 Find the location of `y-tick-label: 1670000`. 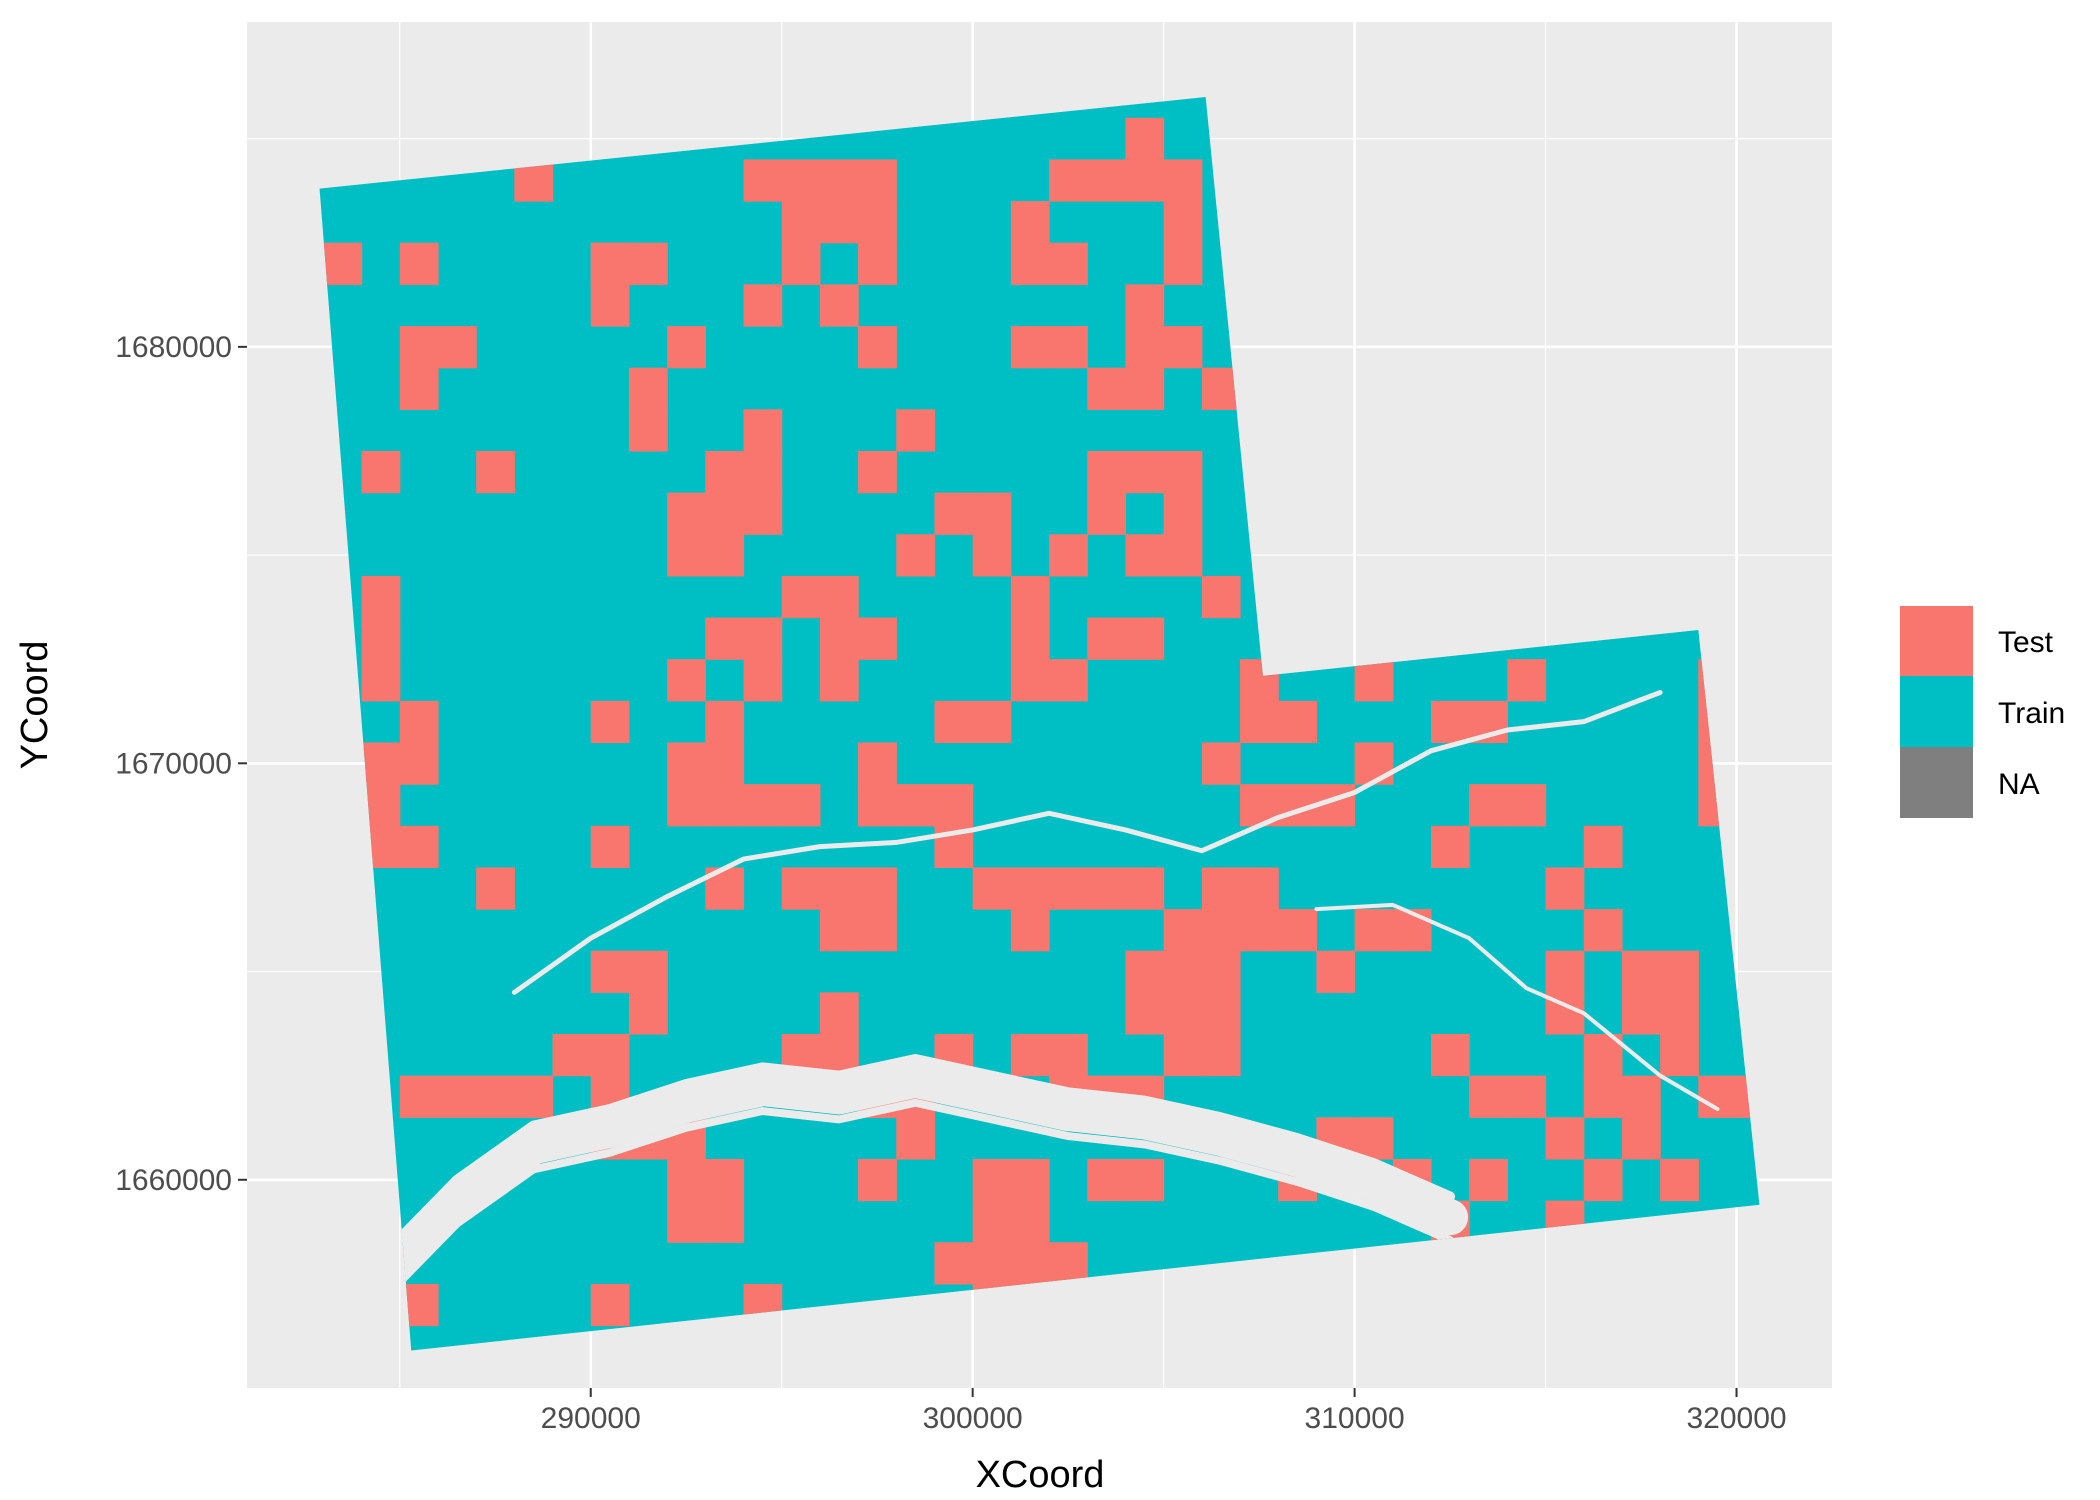

y-tick-label: 1670000 is located at coordinates (173, 763).